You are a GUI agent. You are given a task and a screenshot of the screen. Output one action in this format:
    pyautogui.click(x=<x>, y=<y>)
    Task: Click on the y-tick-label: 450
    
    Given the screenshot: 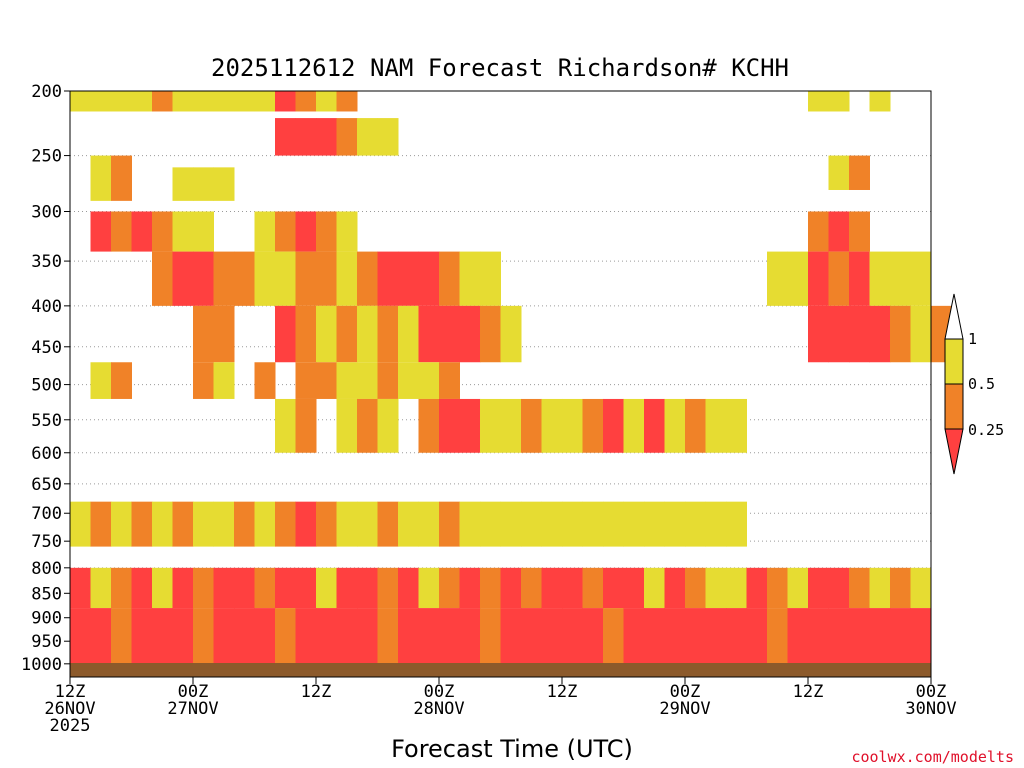 What is the action you would take?
    pyautogui.click(x=46, y=348)
    